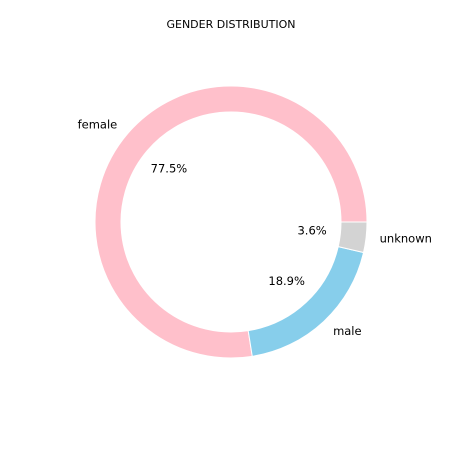  I want to click on slice-label-female: female, so click(98, 124).